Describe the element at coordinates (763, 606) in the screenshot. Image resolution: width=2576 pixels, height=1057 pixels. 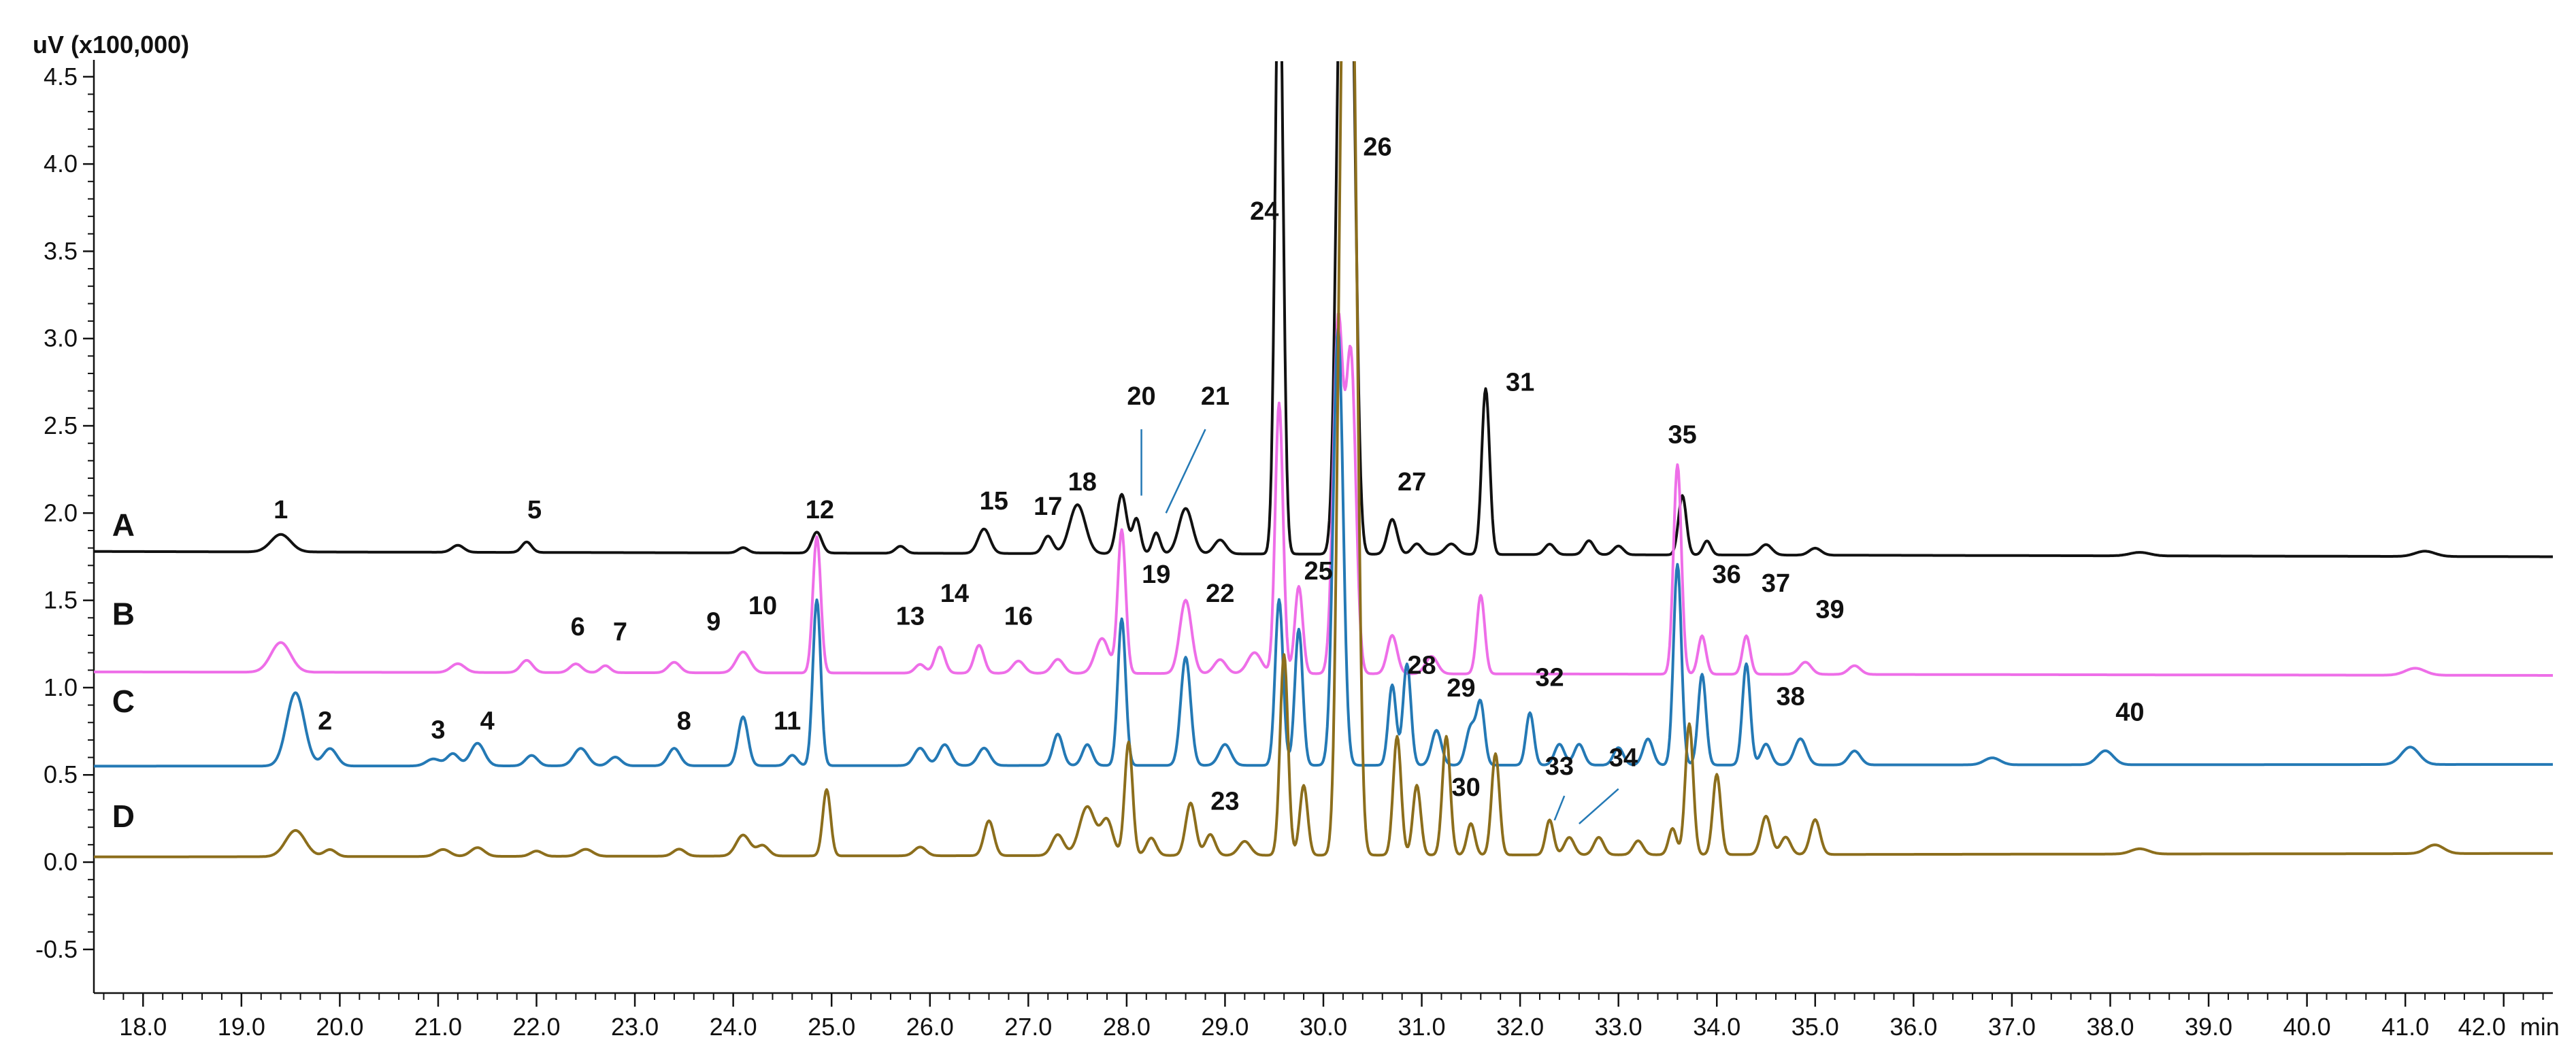
I see `peak-label-10: 10` at that location.